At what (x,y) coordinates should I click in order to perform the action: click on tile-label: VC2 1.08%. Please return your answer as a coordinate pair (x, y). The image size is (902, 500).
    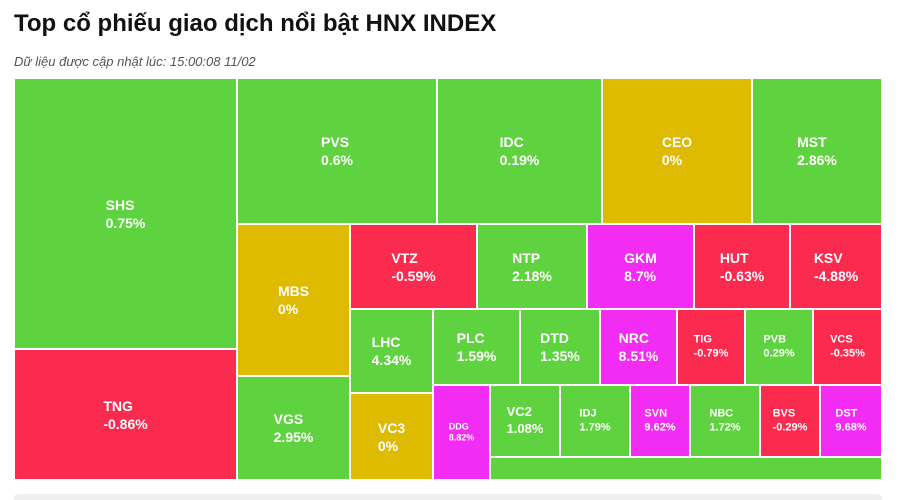
    Looking at the image, I should click on (525, 421).